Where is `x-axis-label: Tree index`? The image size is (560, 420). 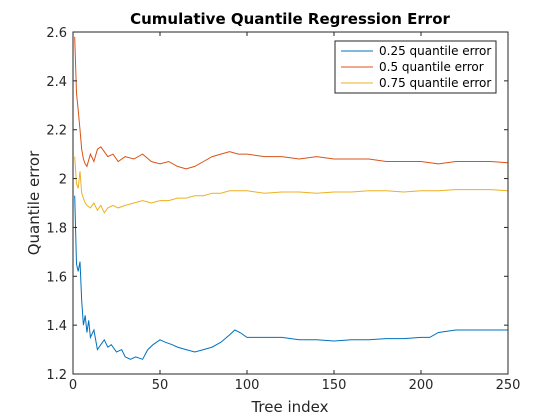
x-axis-label: Tree index is located at coordinates (289, 407).